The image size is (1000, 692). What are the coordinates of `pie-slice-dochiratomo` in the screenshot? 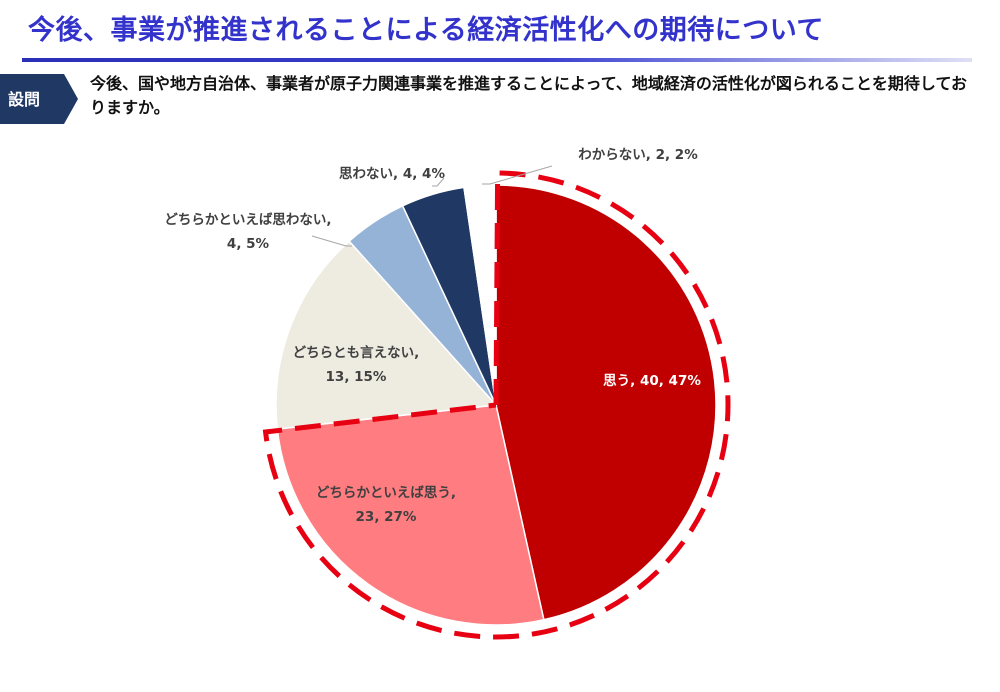 It's located at (386, 335).